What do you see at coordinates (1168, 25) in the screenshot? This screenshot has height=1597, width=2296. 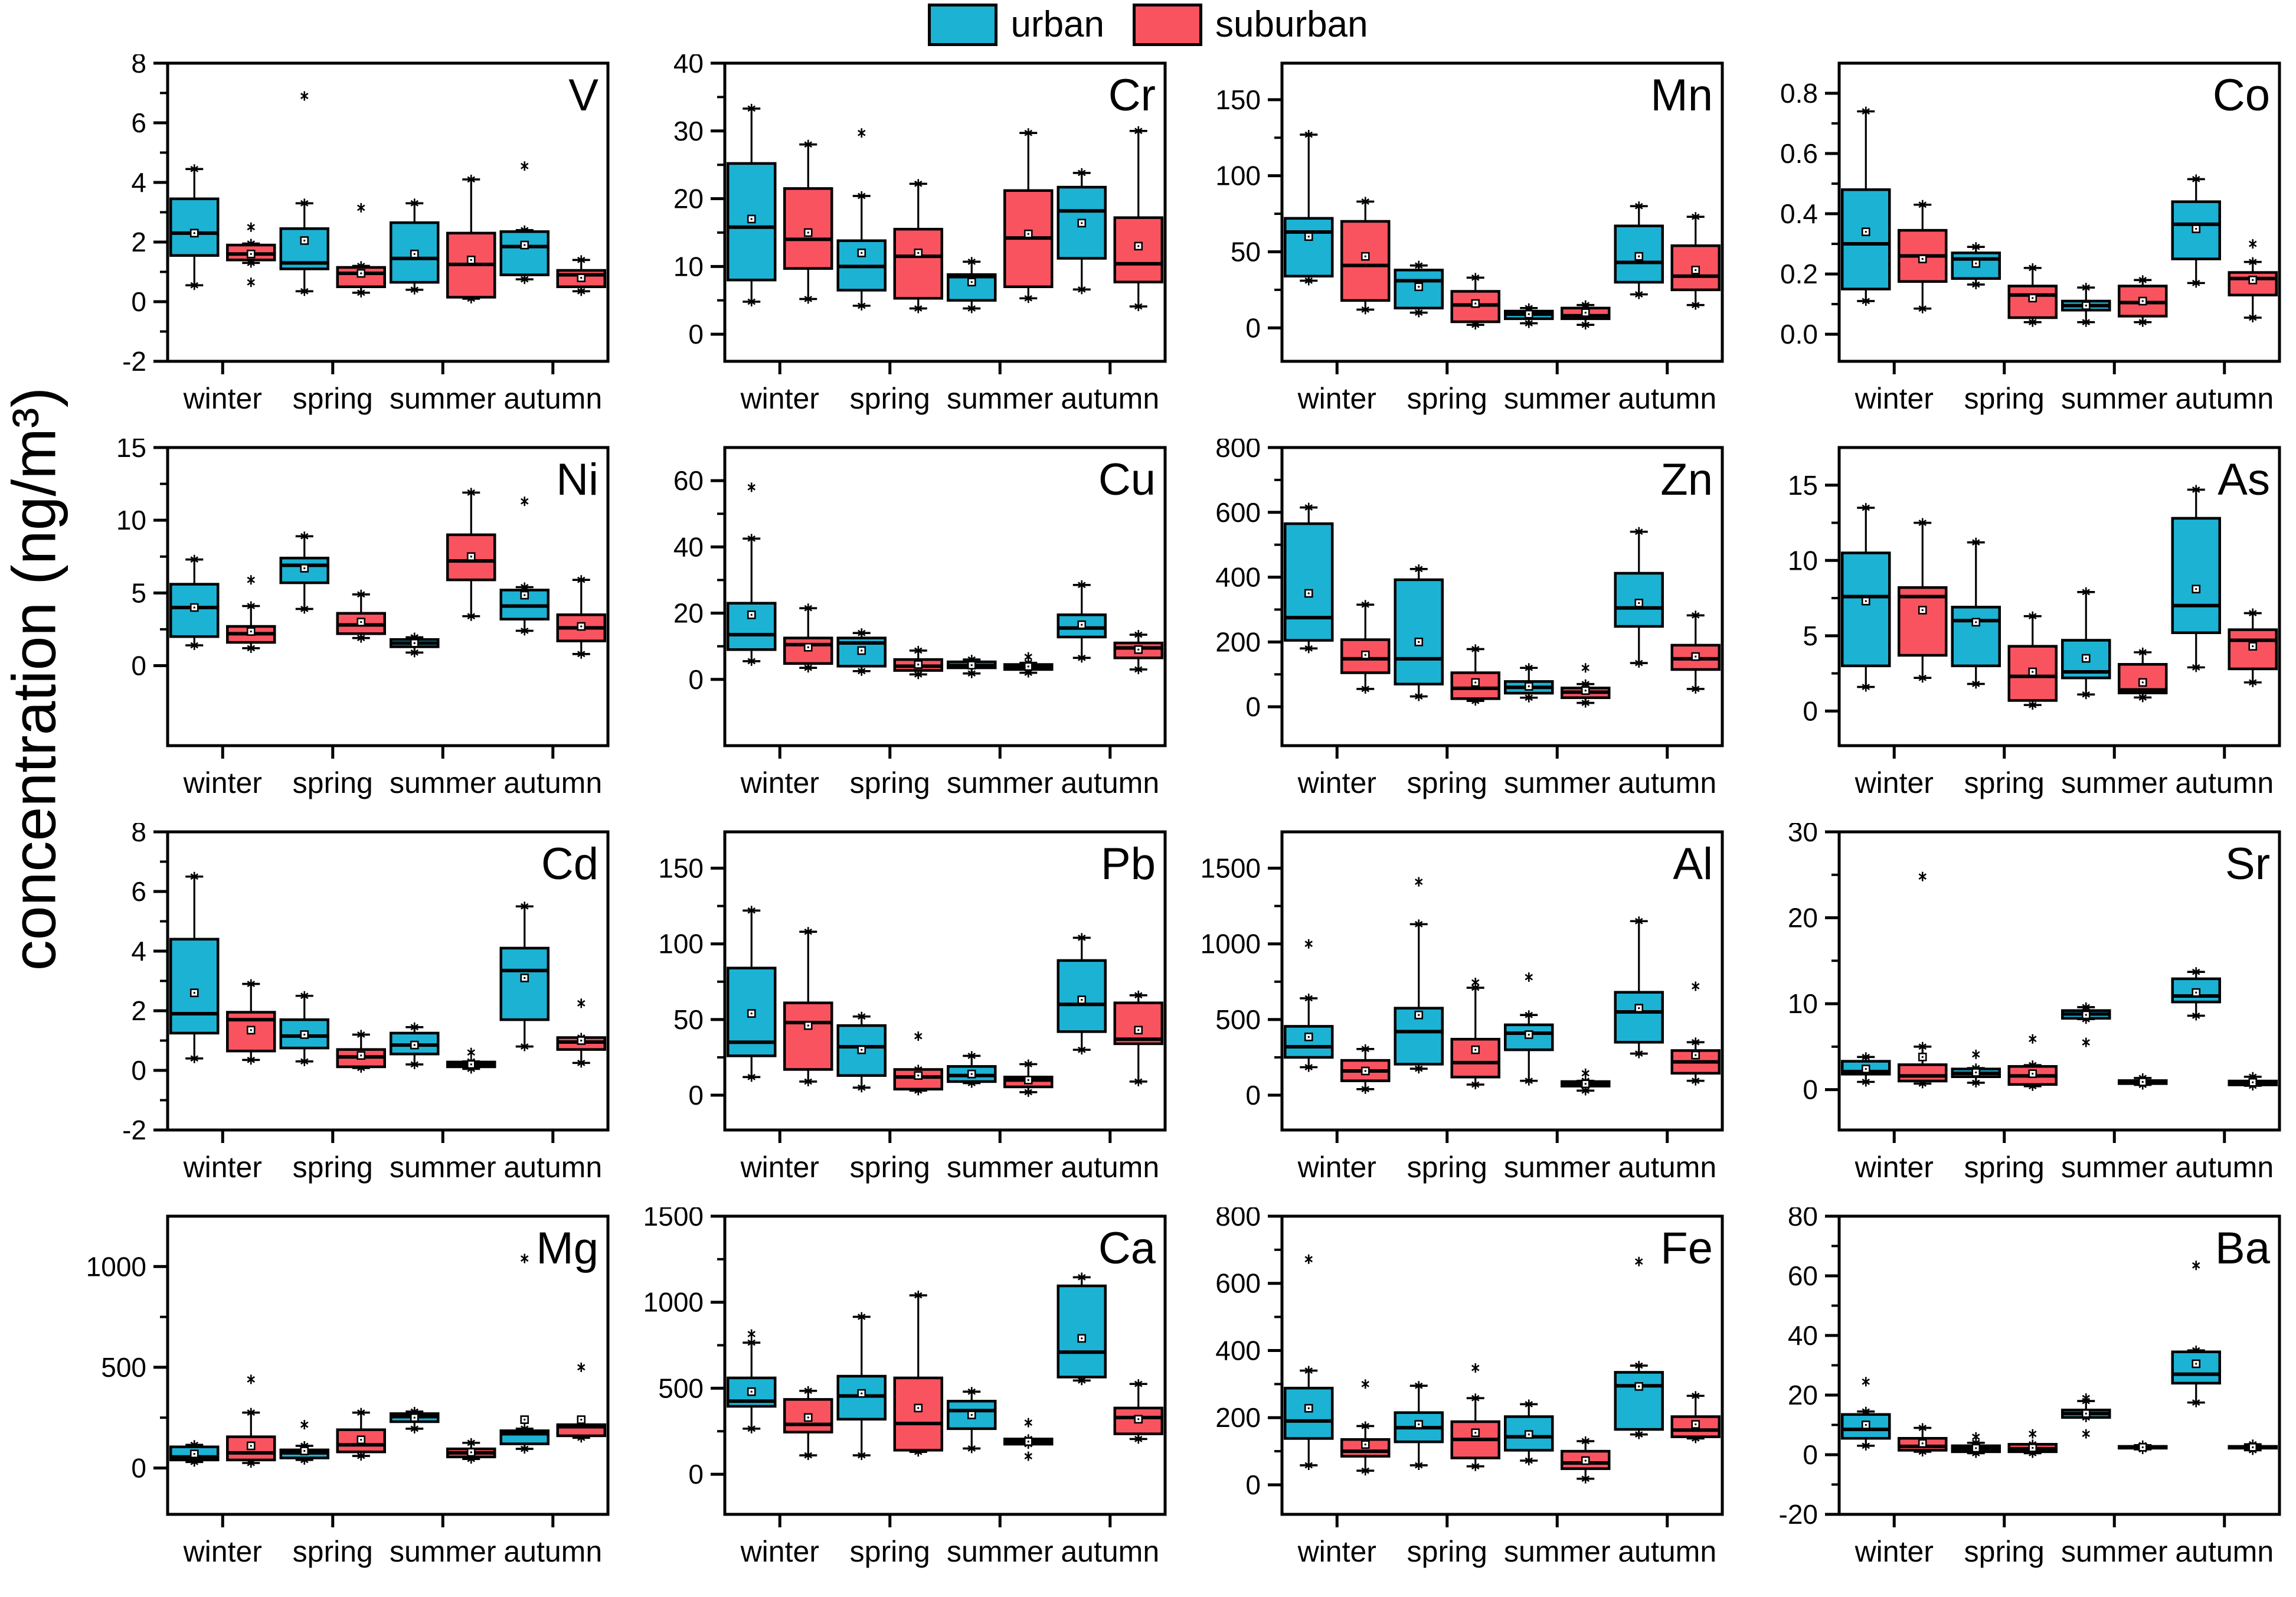 I see `suburban-swatch-icon` at bounding box center [1168, 25].